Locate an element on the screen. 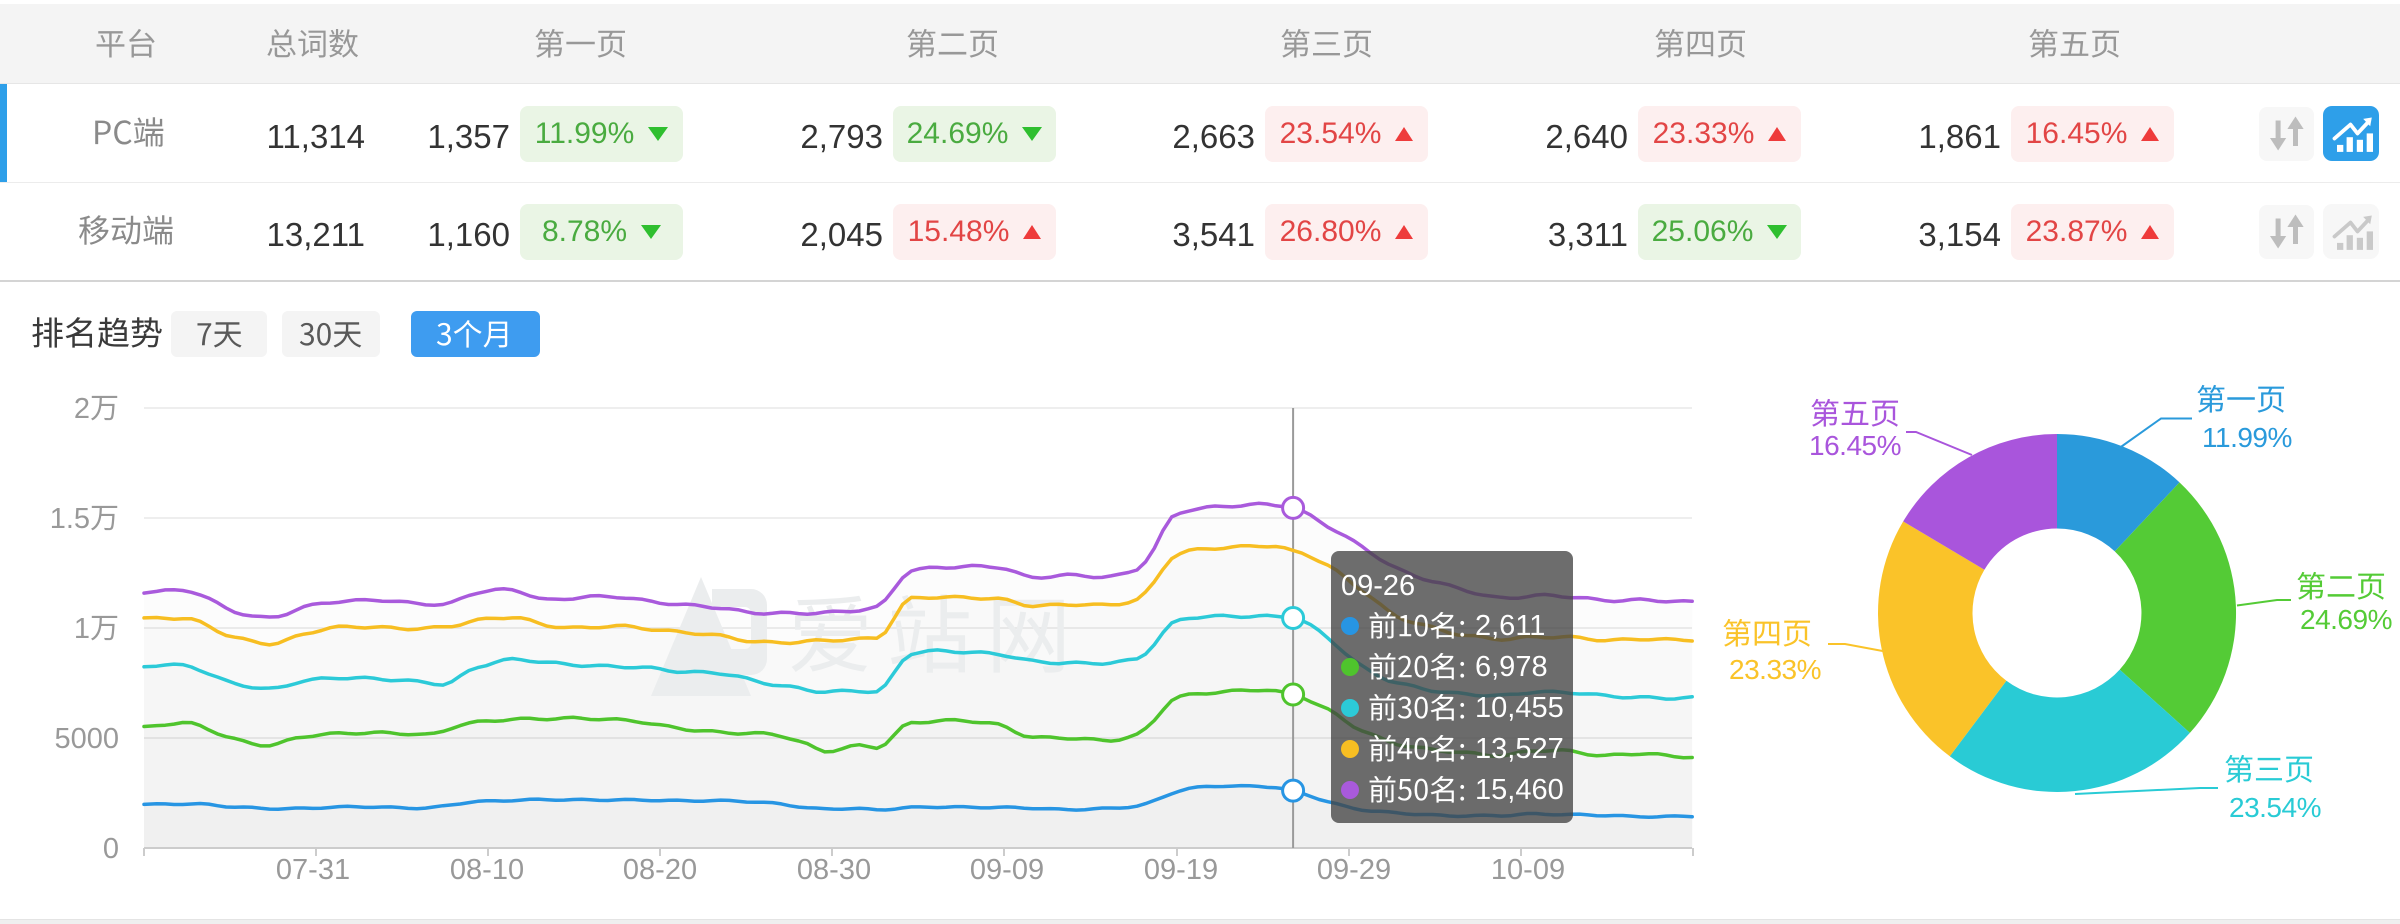  svg-text: 09-09 is located at coordinates (1007, 870).